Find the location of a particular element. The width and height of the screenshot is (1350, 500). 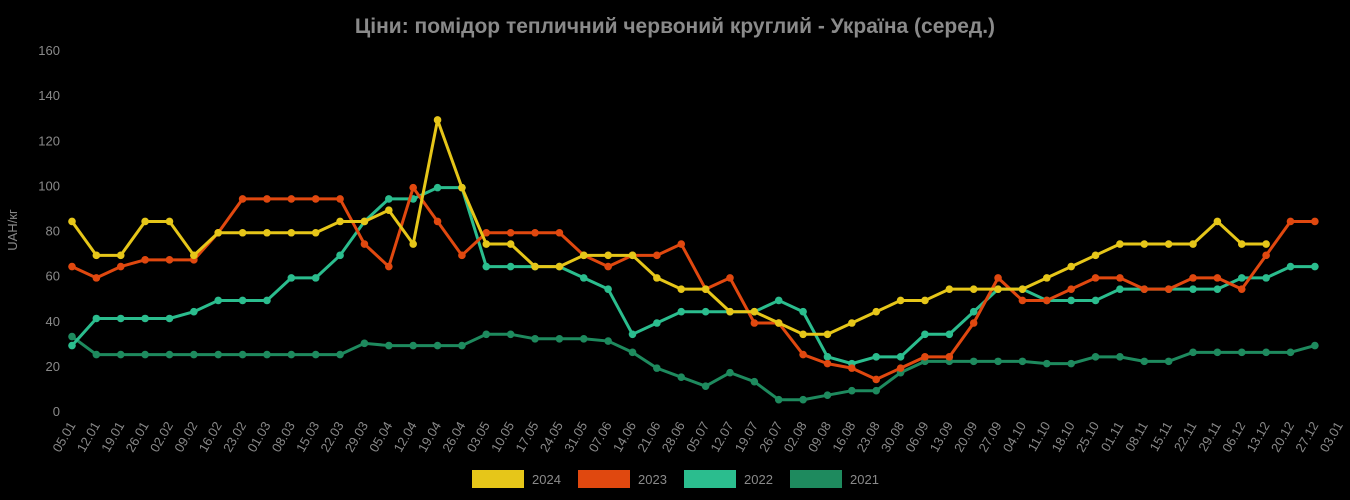

x-tick-label: 30.08 is located at coordinates (892, 437).